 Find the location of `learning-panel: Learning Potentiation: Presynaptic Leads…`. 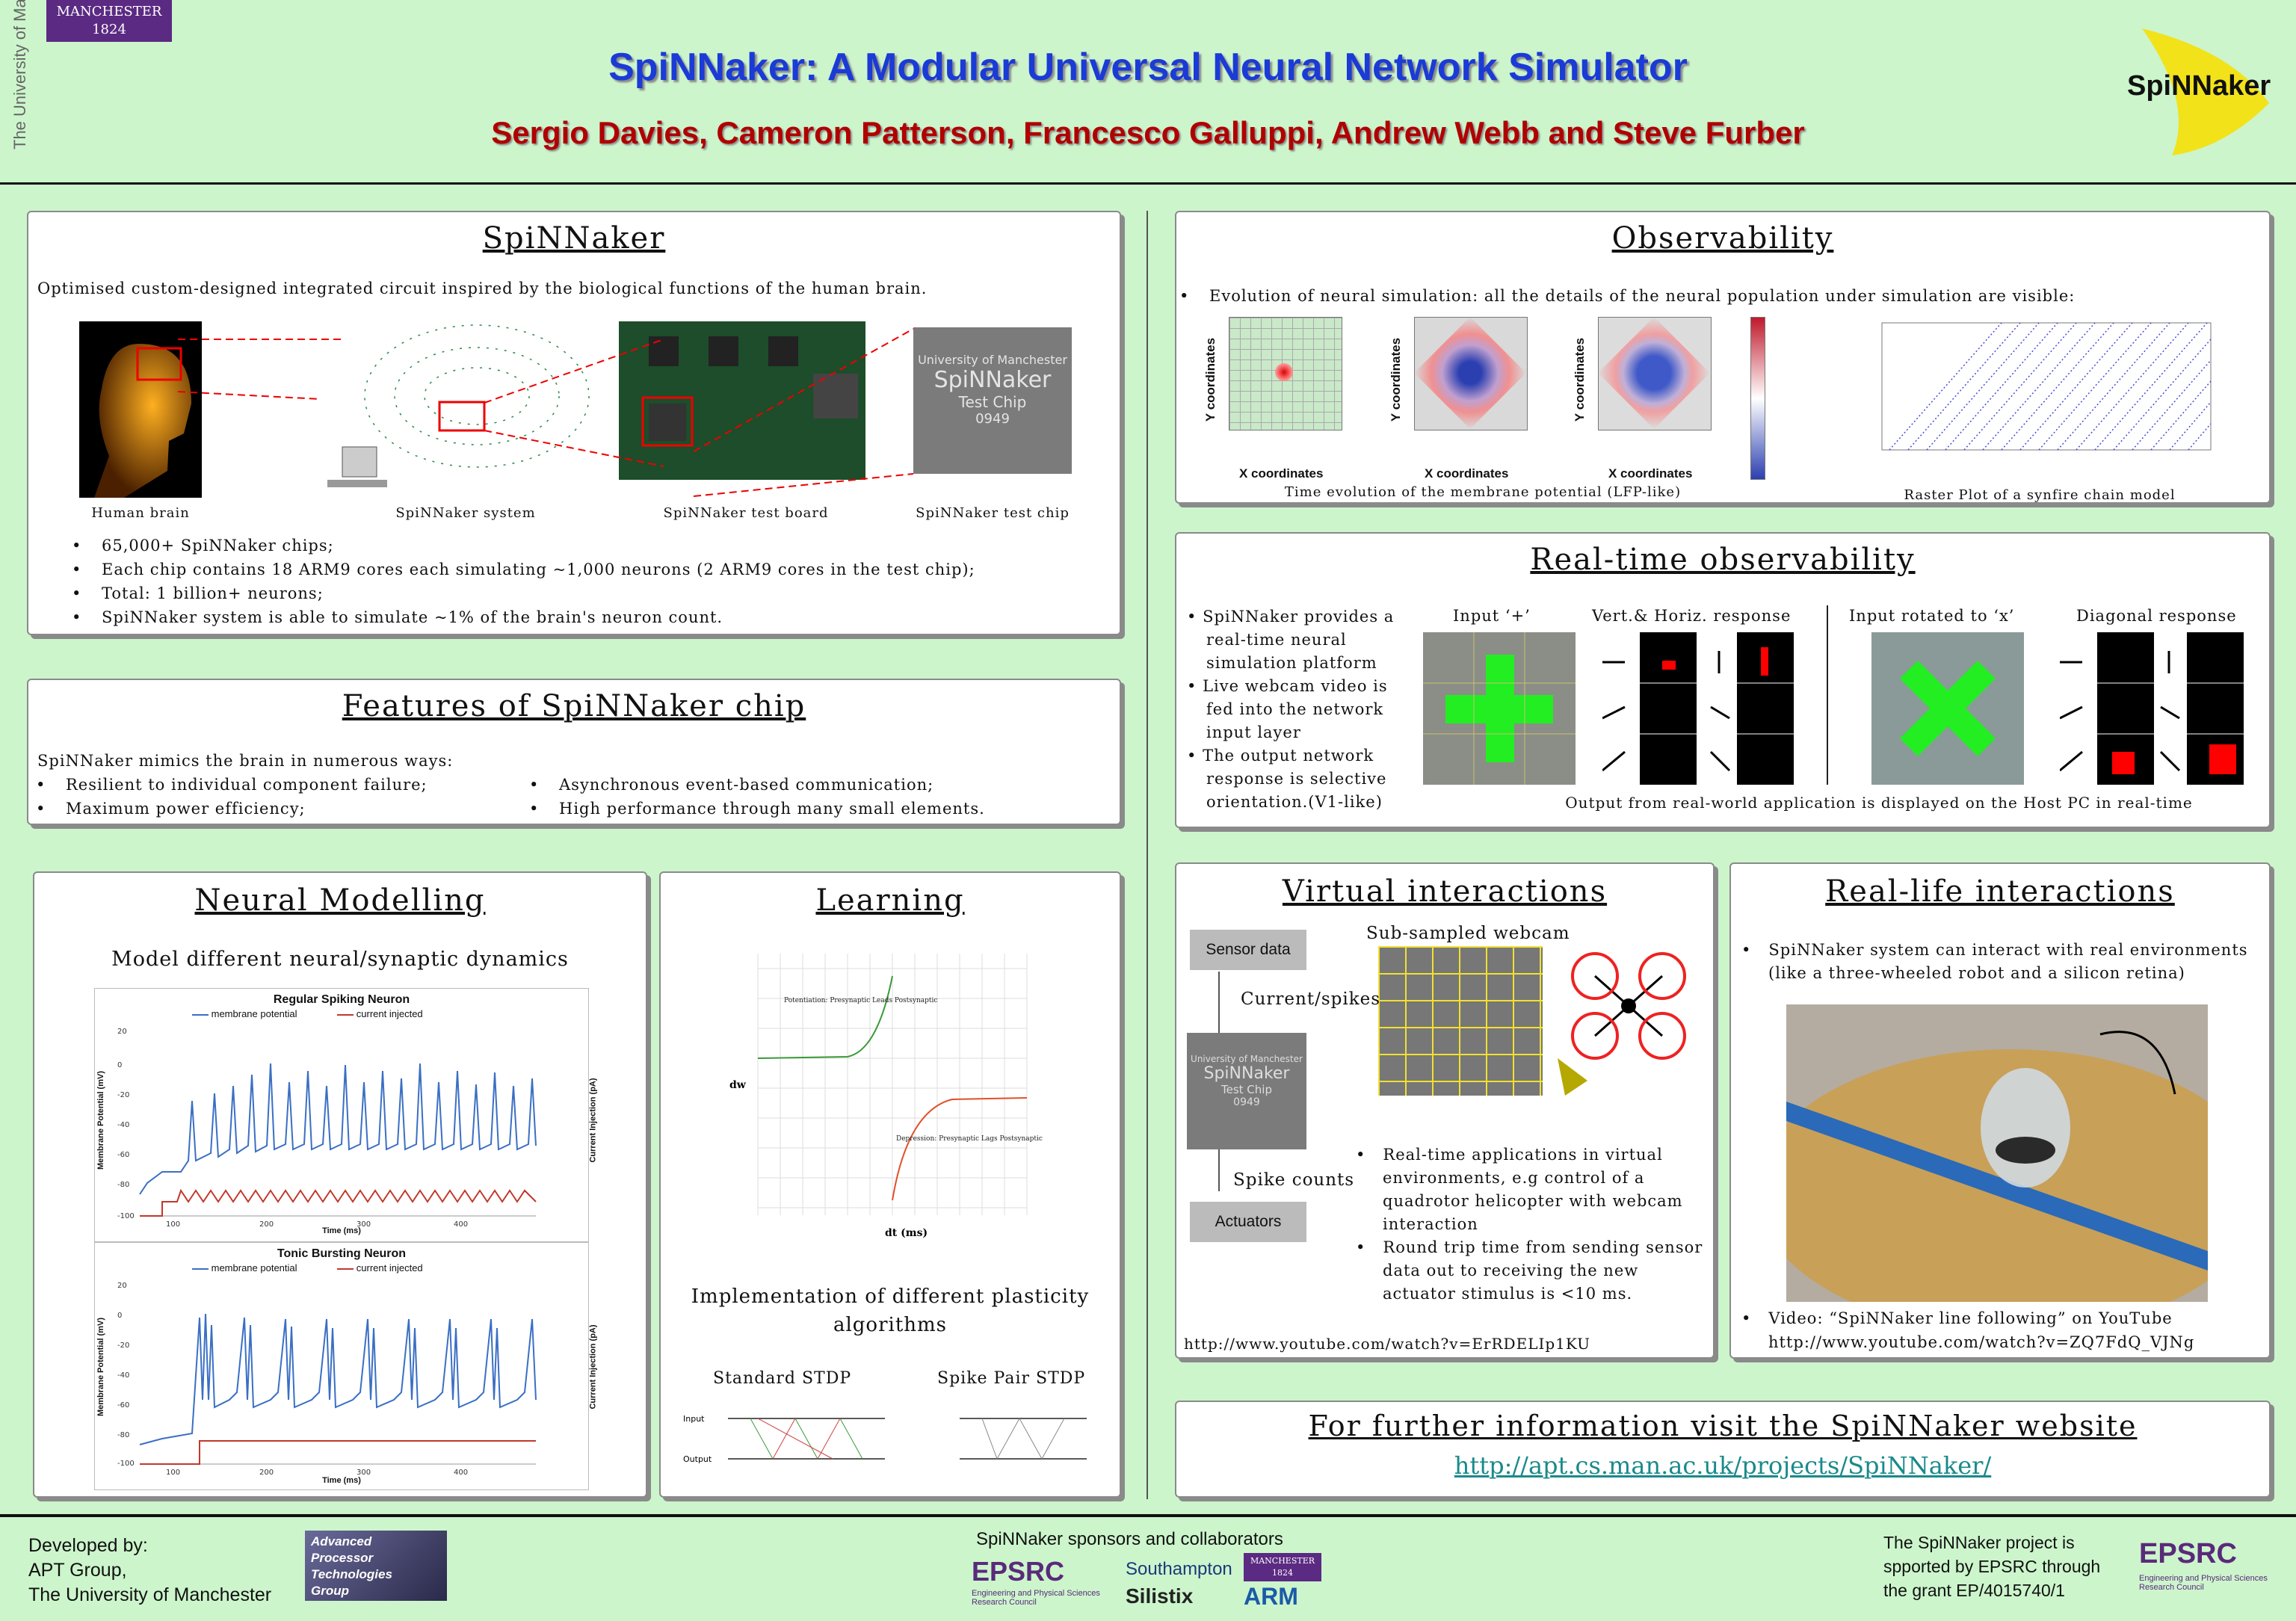

learning-panel: Learning Potentiation: Presynaptic Leads… is located at coordinates (890, 1184).